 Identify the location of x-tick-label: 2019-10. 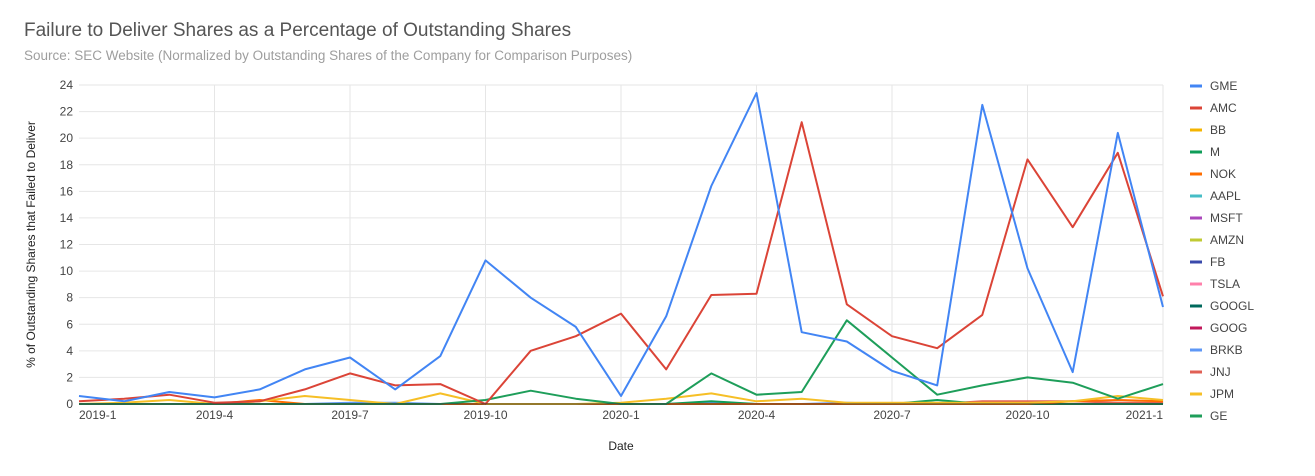
(485, 415).